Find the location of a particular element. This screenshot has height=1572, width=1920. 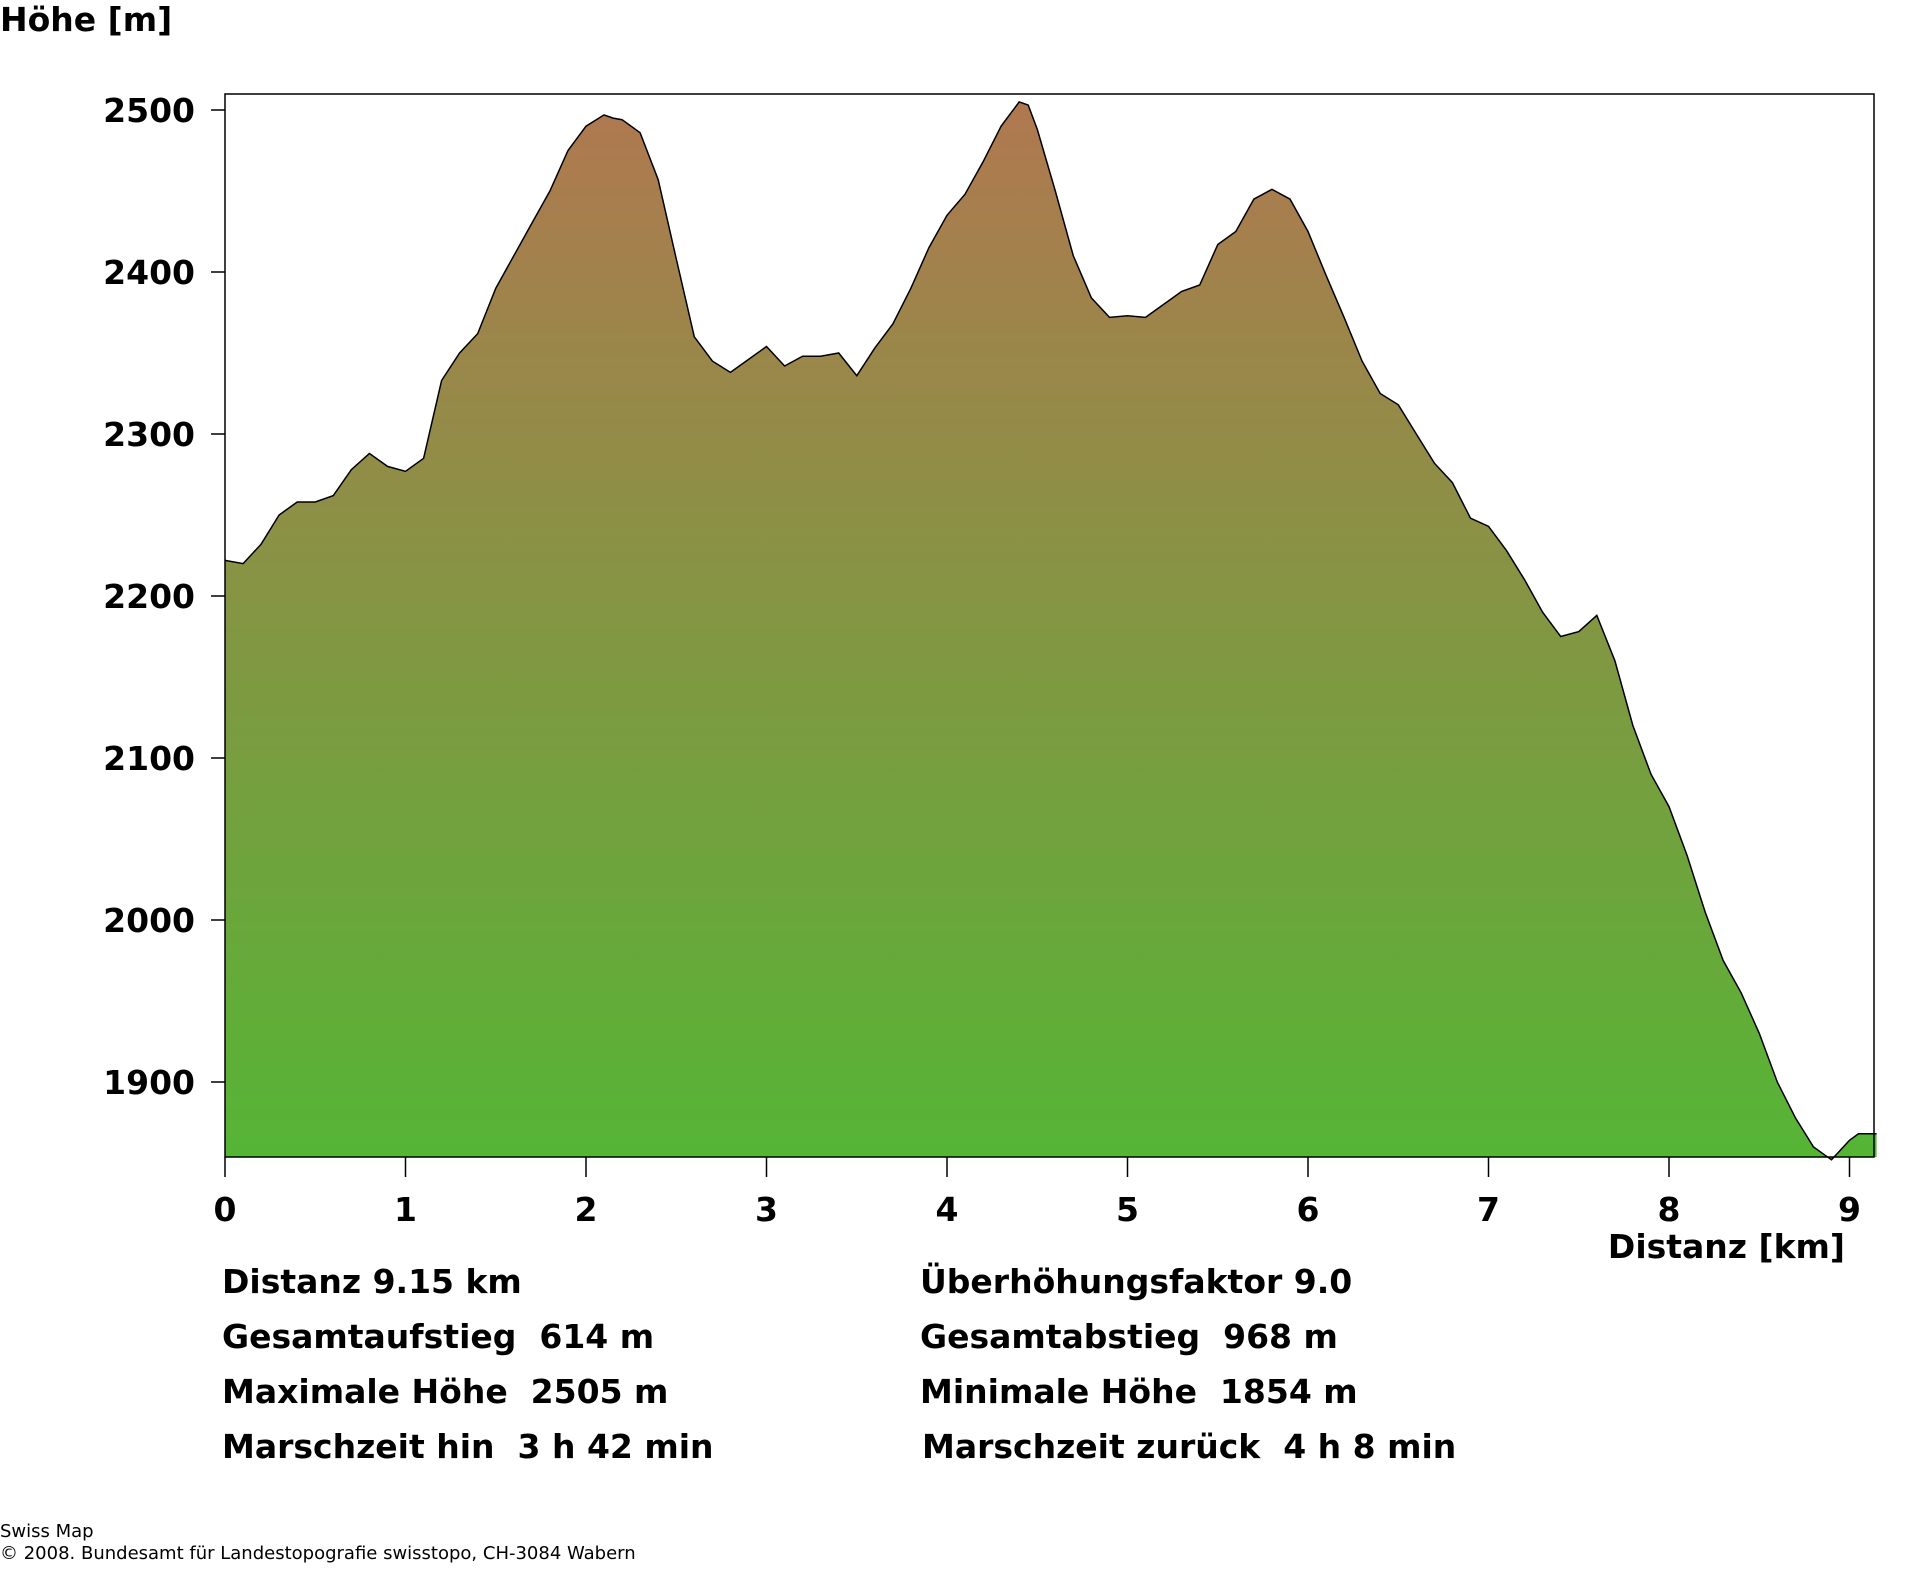

y-tick-label: 2400 is located at coordinates (149, 272).